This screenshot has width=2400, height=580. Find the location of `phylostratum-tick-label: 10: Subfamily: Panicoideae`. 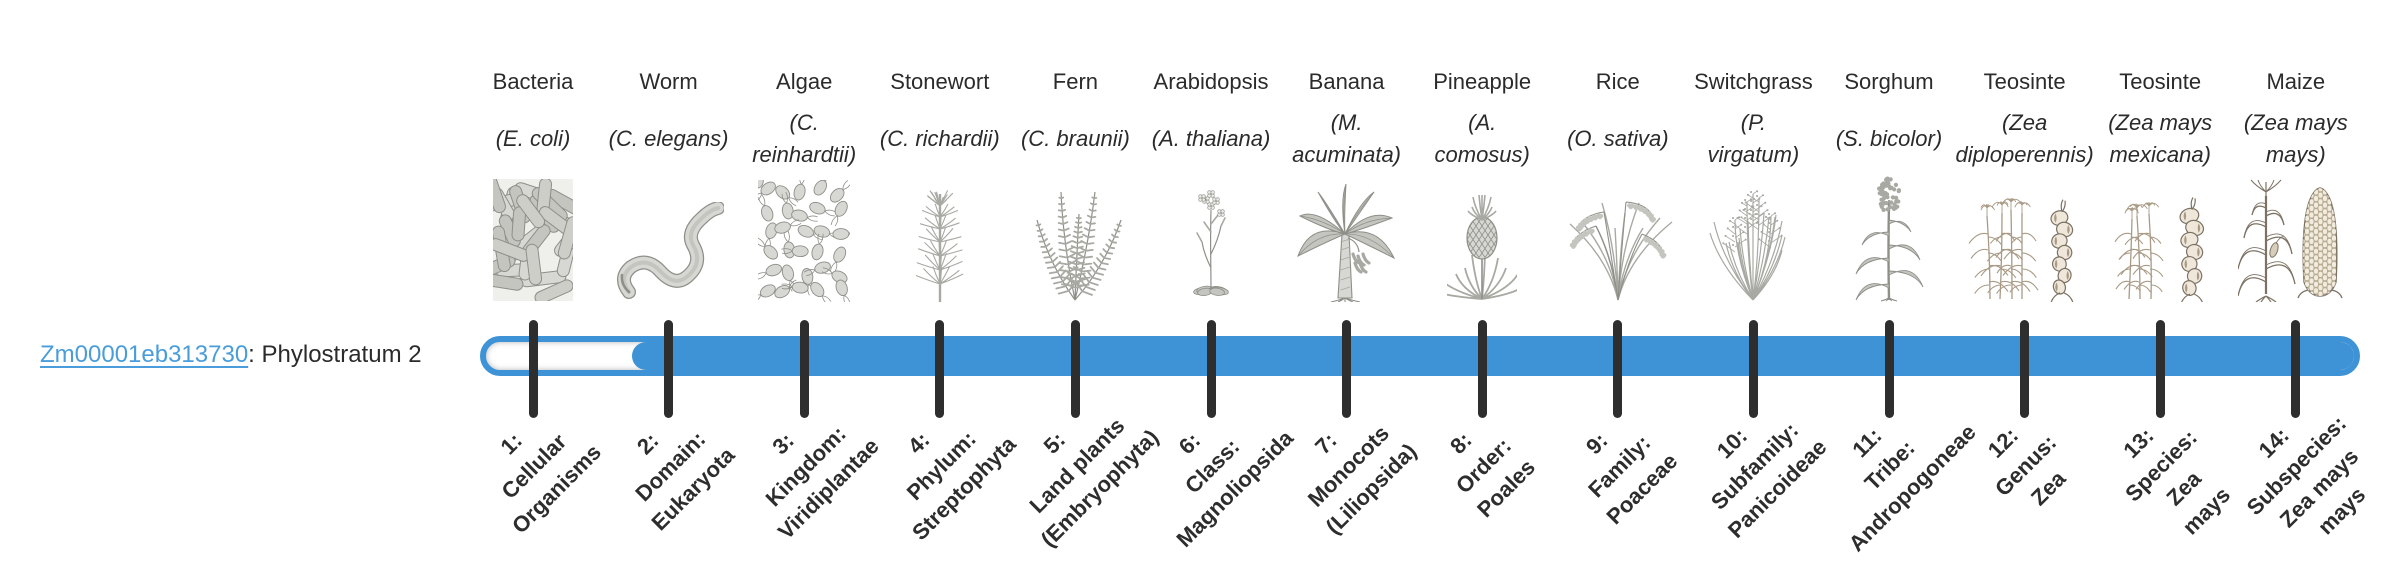

phylostratum-tick-label: 10: Subfamily: Panicoideae is located at coordinates (1769, 480).